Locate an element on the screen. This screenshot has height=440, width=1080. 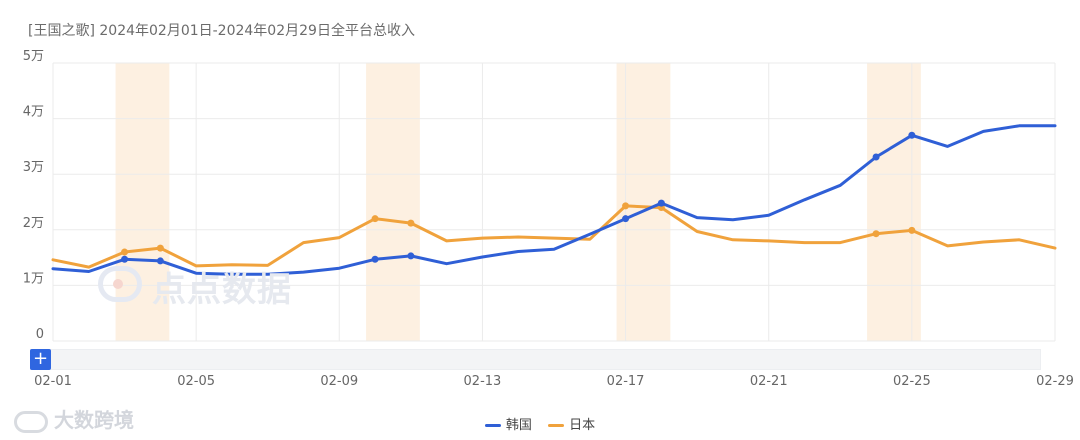
brand-logo-icon is located at coordinates (31, 421).